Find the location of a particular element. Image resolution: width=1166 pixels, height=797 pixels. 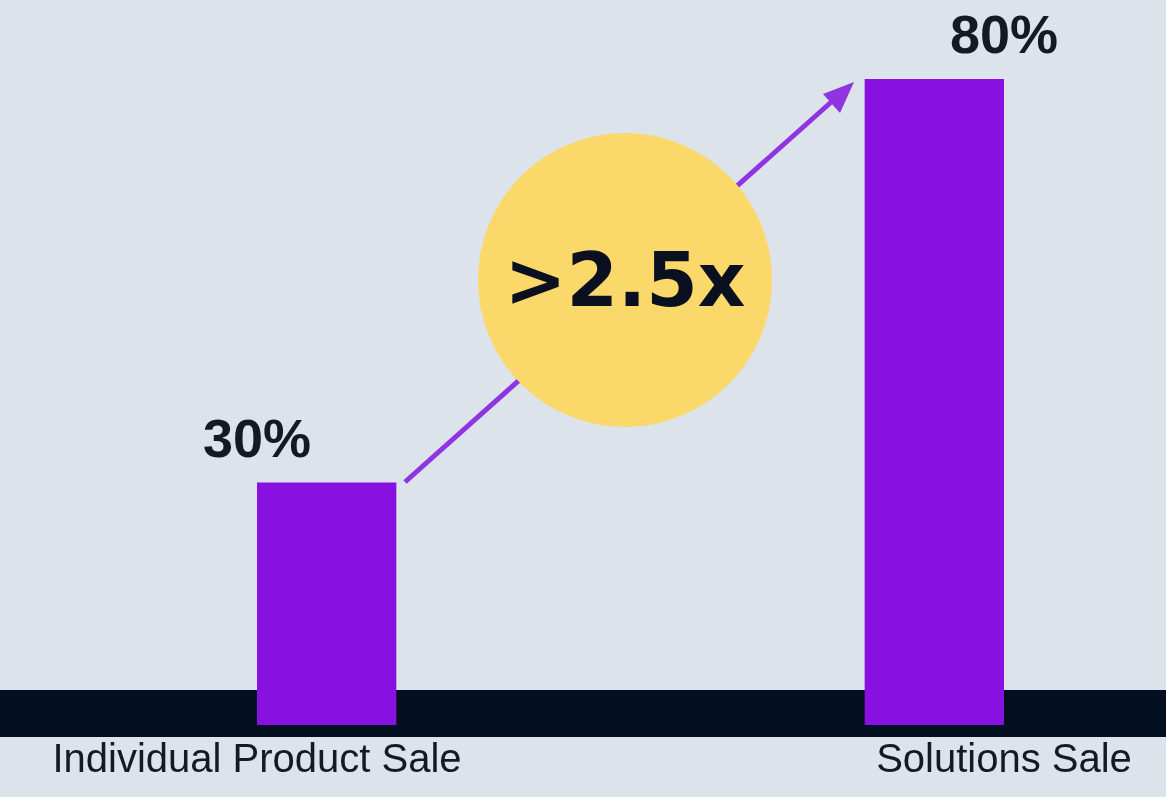

data-label: 80% is located at coordinates (1004, 33).